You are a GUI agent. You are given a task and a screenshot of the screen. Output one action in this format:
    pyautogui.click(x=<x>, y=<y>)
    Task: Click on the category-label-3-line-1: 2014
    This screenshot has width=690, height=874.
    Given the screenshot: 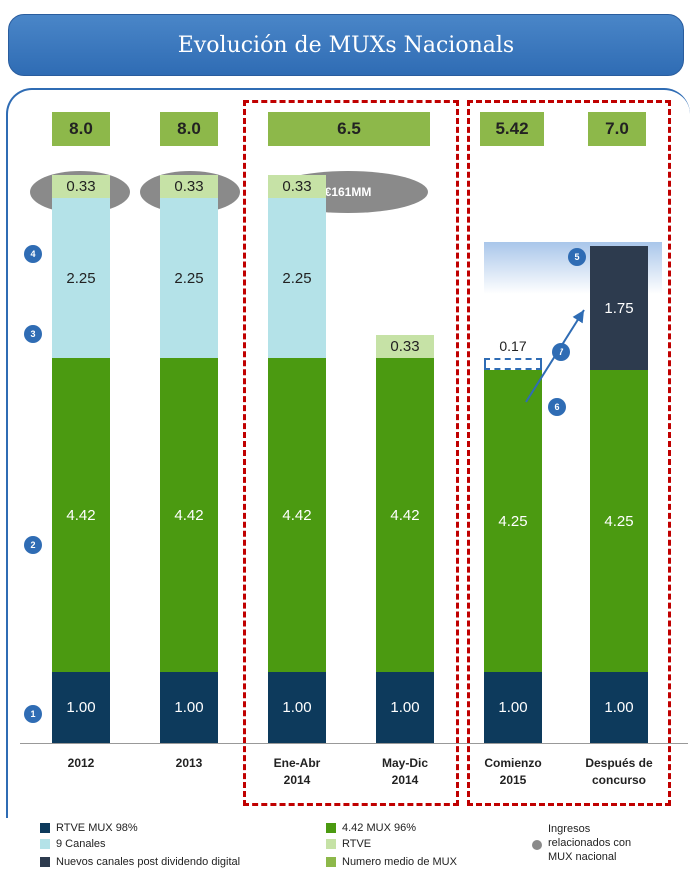 What is the action you would take?
    pyautogui.click(x=405, y=780)
    